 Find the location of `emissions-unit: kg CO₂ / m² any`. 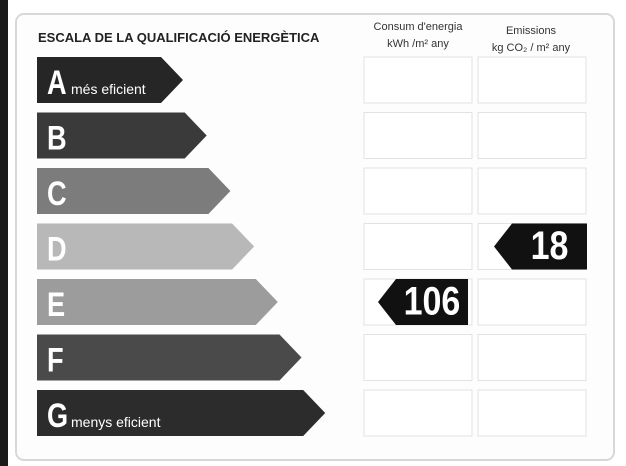

emissions-unit: kg CO₂ / m² any is located at coordinates (531, 48).